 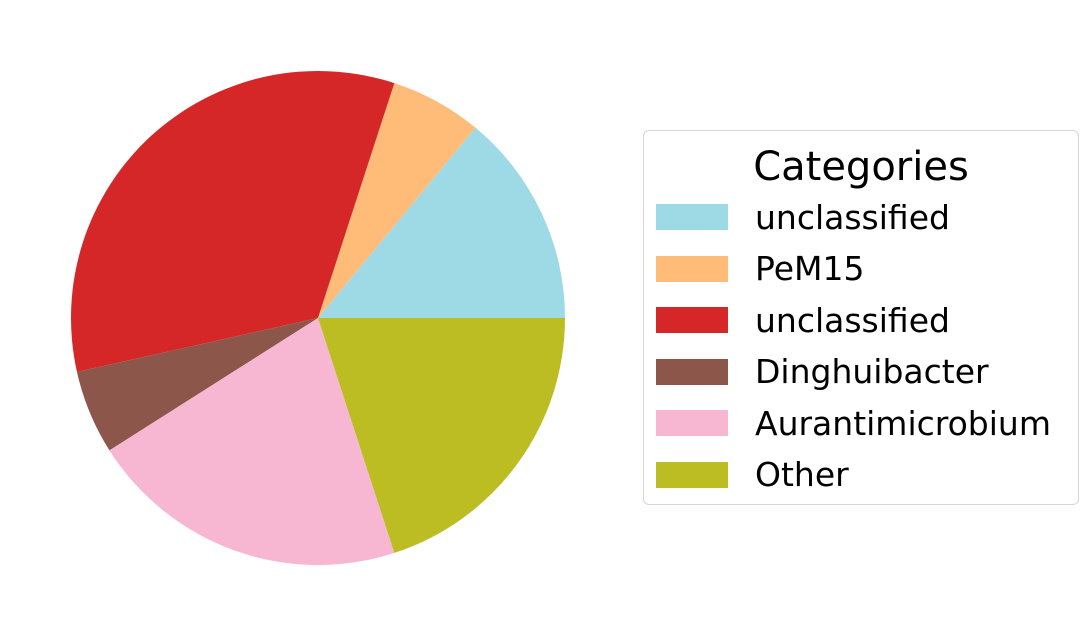 I want to click on legend-item: Aurantimicrobium, so click(x=853, y=423).